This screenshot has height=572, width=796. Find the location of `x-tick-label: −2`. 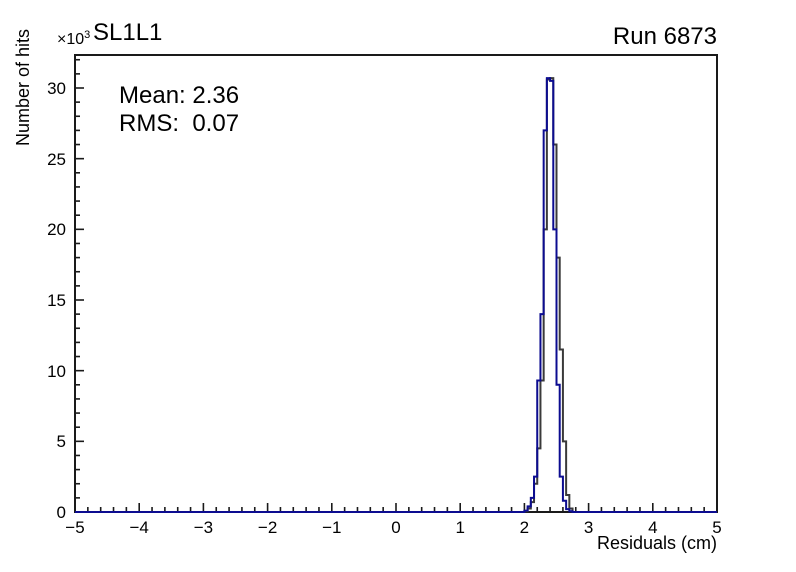

x-tick-label: −2 is located at coordinates (267, 527).